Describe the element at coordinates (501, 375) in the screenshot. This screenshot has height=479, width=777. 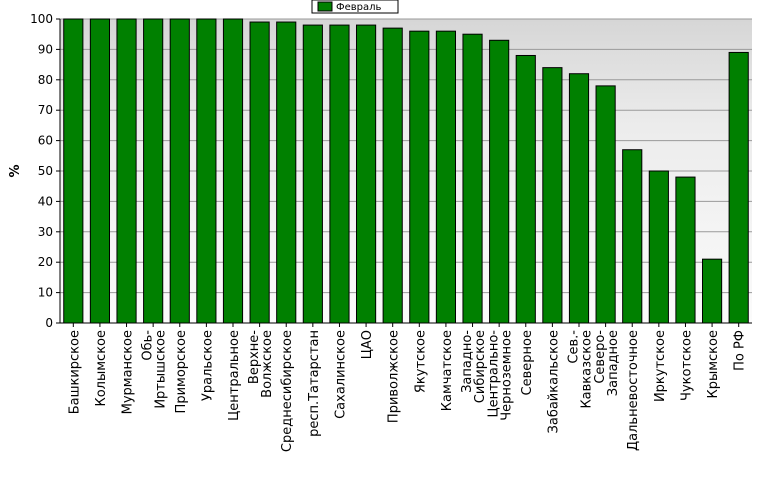
I see `x-tick-label: Центрально-Черноземное` at that location.